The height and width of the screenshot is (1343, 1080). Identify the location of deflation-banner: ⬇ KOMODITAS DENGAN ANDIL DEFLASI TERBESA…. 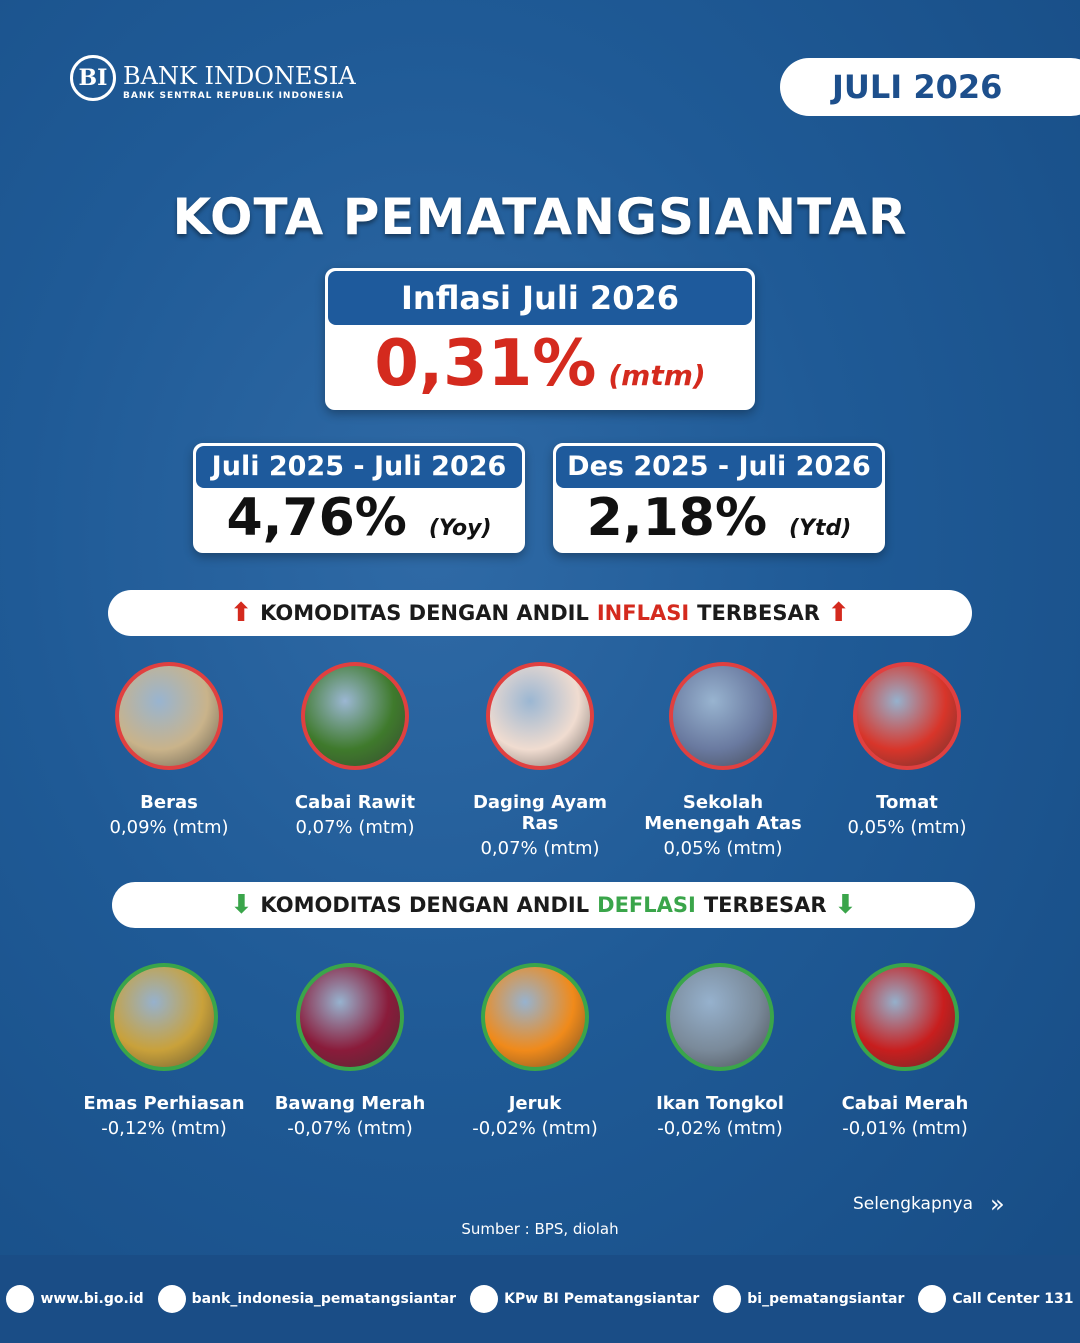
(543, 905).